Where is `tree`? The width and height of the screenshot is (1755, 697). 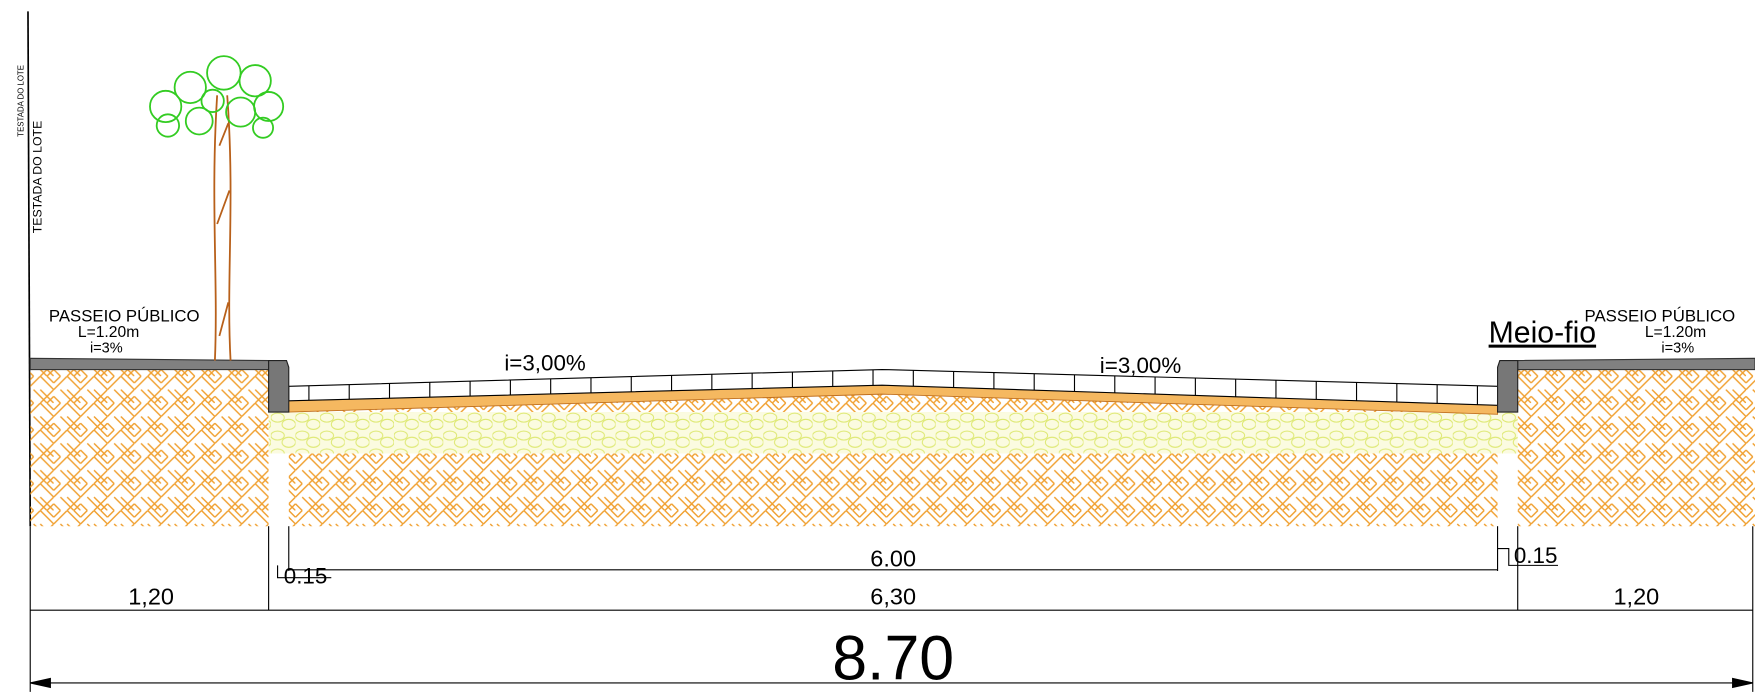
tree is located at coordinates (217, 208).